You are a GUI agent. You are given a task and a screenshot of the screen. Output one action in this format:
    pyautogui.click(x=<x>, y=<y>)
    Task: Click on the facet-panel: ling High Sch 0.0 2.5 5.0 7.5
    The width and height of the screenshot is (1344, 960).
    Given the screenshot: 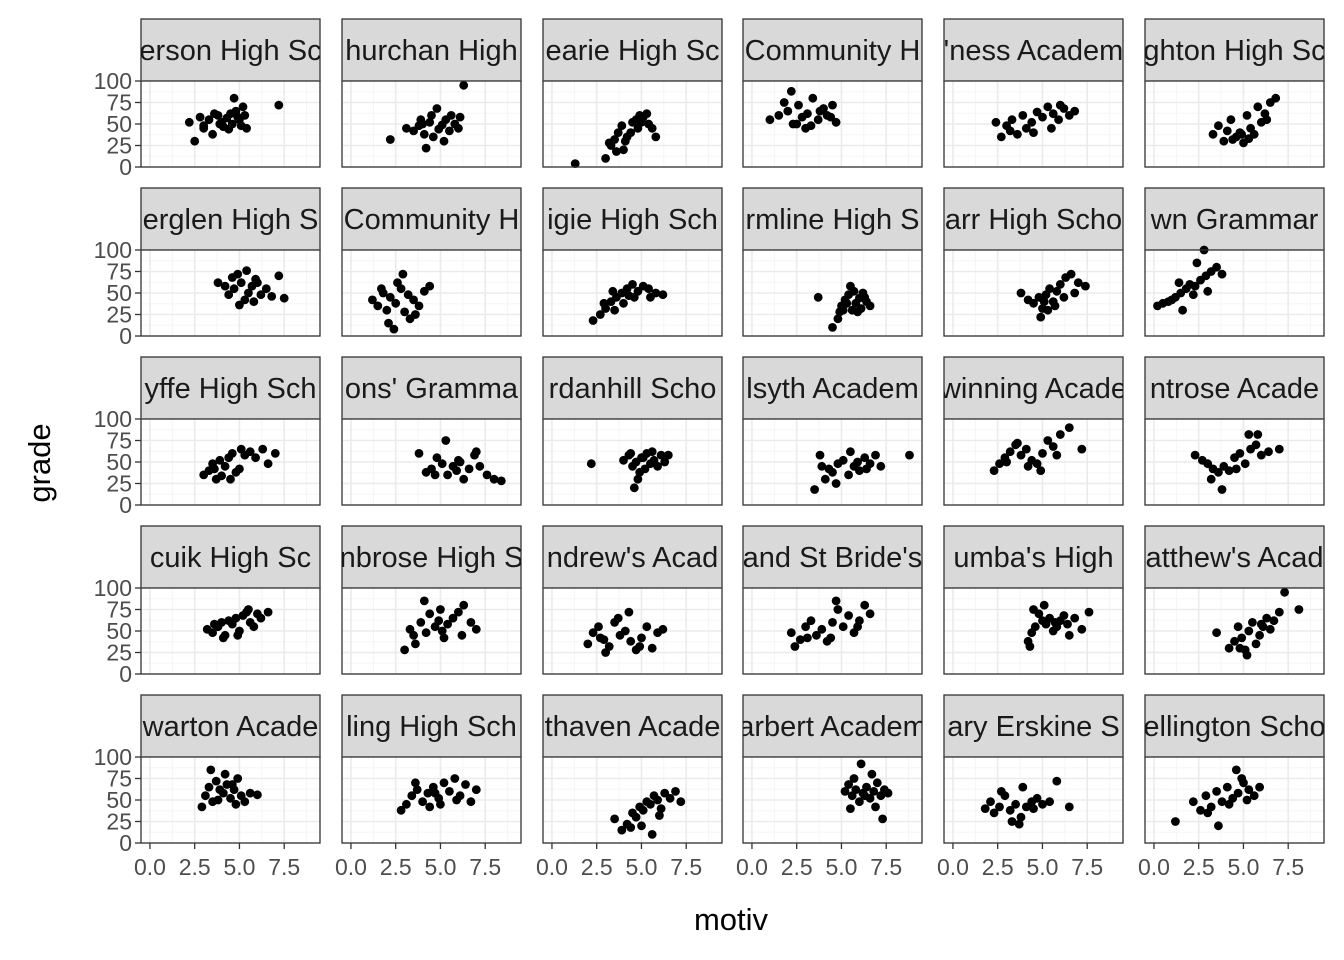 What is the action you would take?
    pyautogui.click(x=428, y=787)
    